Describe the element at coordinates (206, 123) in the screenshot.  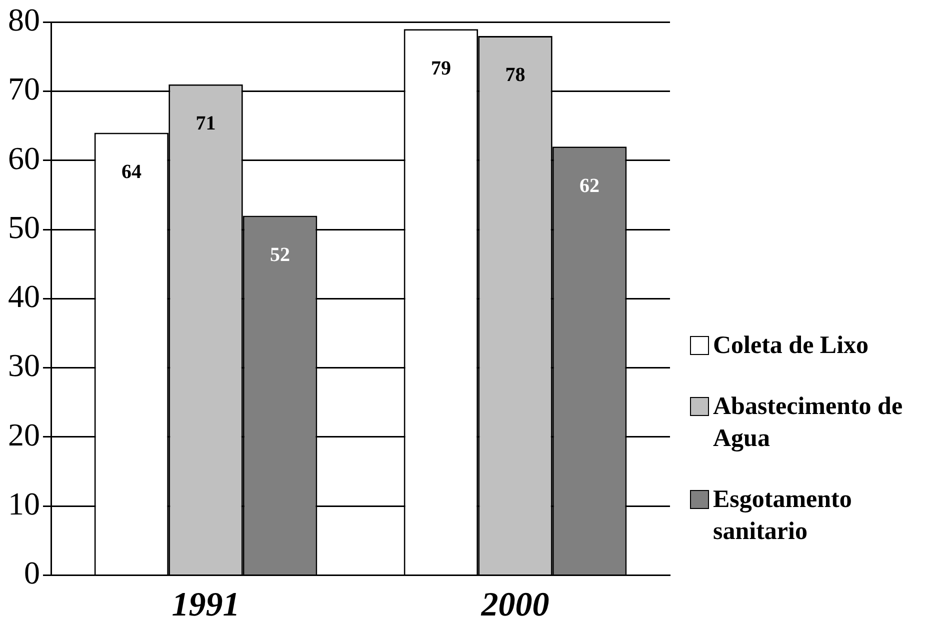
I see `data-label: 71` at that location.